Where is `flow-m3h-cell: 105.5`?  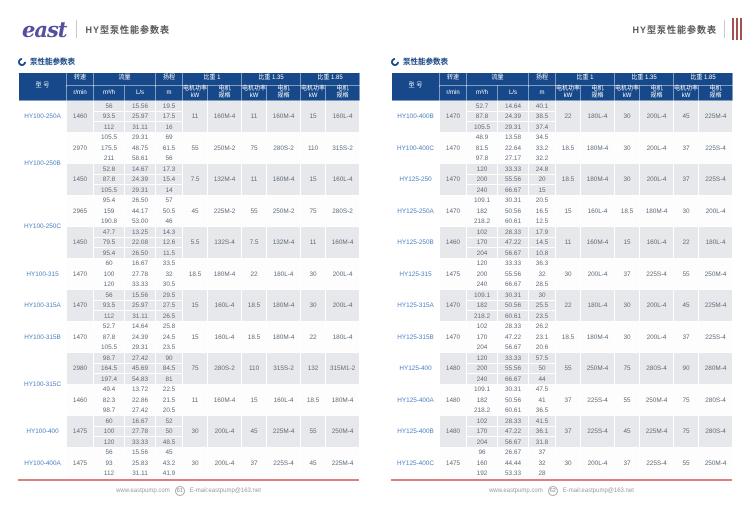
flow-m3h-cell: 105.5 is located at coordinates (482, 127).